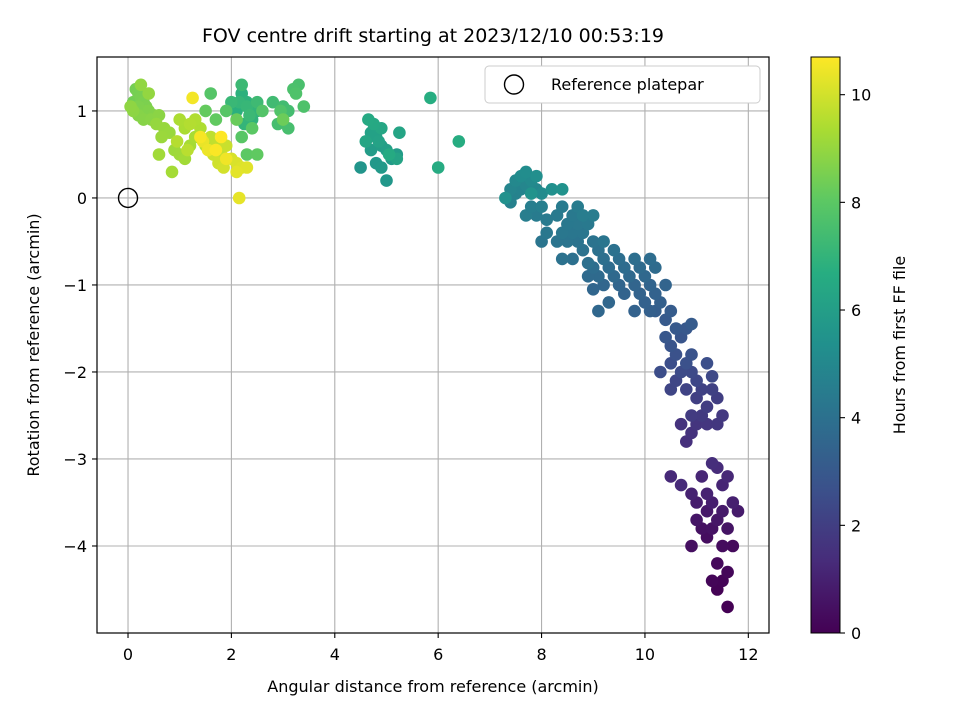 The height and width of the screenshot is (720, 960). Describe the element at coordinates (75, 372) in the screenshot. I see `y-tick-label: −2` at that location.